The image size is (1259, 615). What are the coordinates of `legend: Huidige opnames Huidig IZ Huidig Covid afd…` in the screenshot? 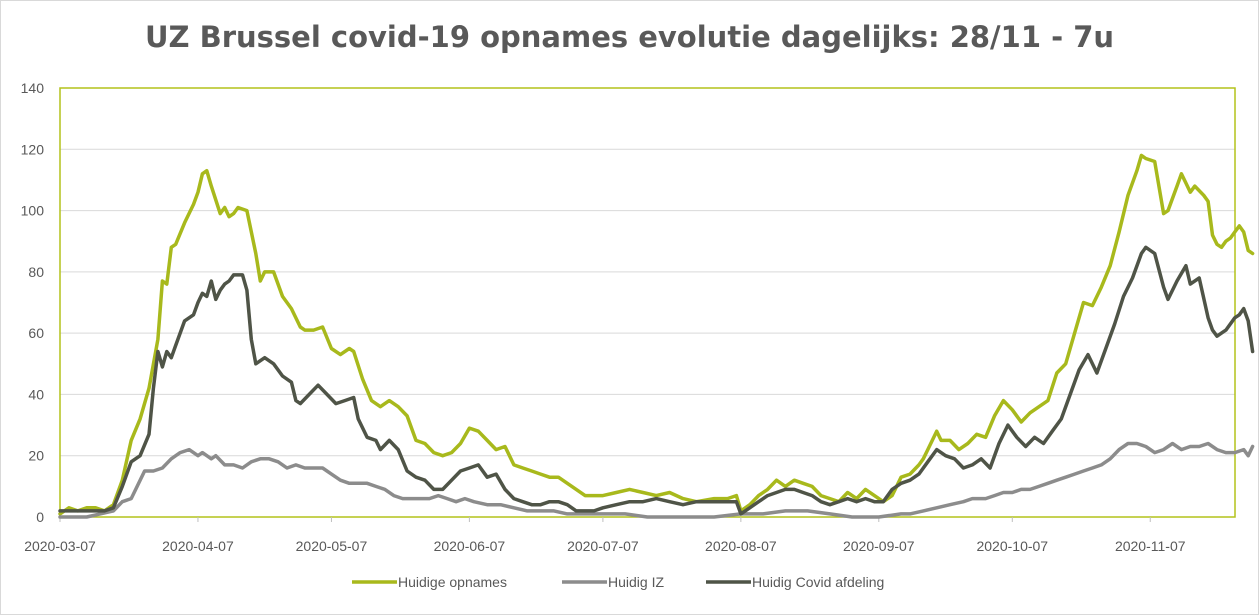 It's located at (618, 582).